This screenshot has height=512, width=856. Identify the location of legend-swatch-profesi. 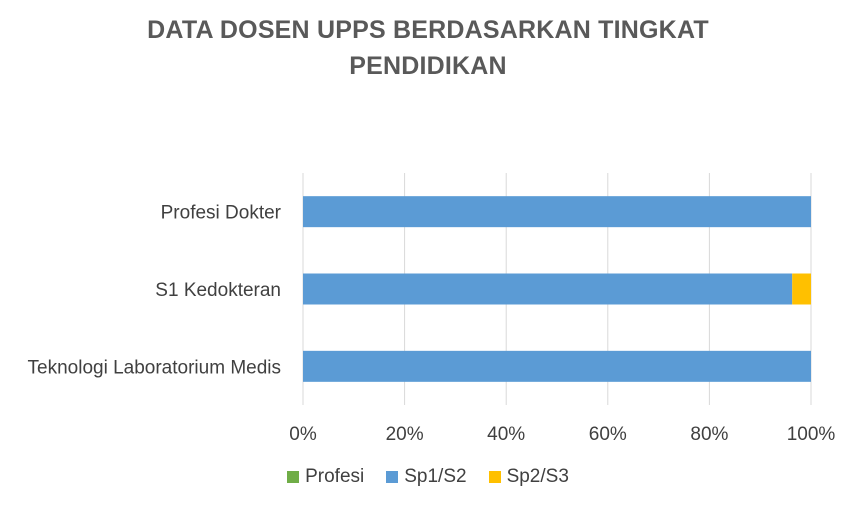
(293, 477).